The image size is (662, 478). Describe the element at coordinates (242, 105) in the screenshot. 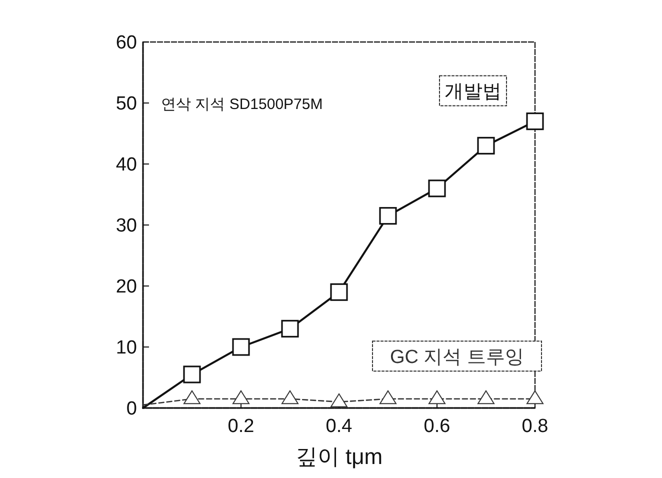

I see `annotation: 연삭 지석 SD1500P75M` at that location.